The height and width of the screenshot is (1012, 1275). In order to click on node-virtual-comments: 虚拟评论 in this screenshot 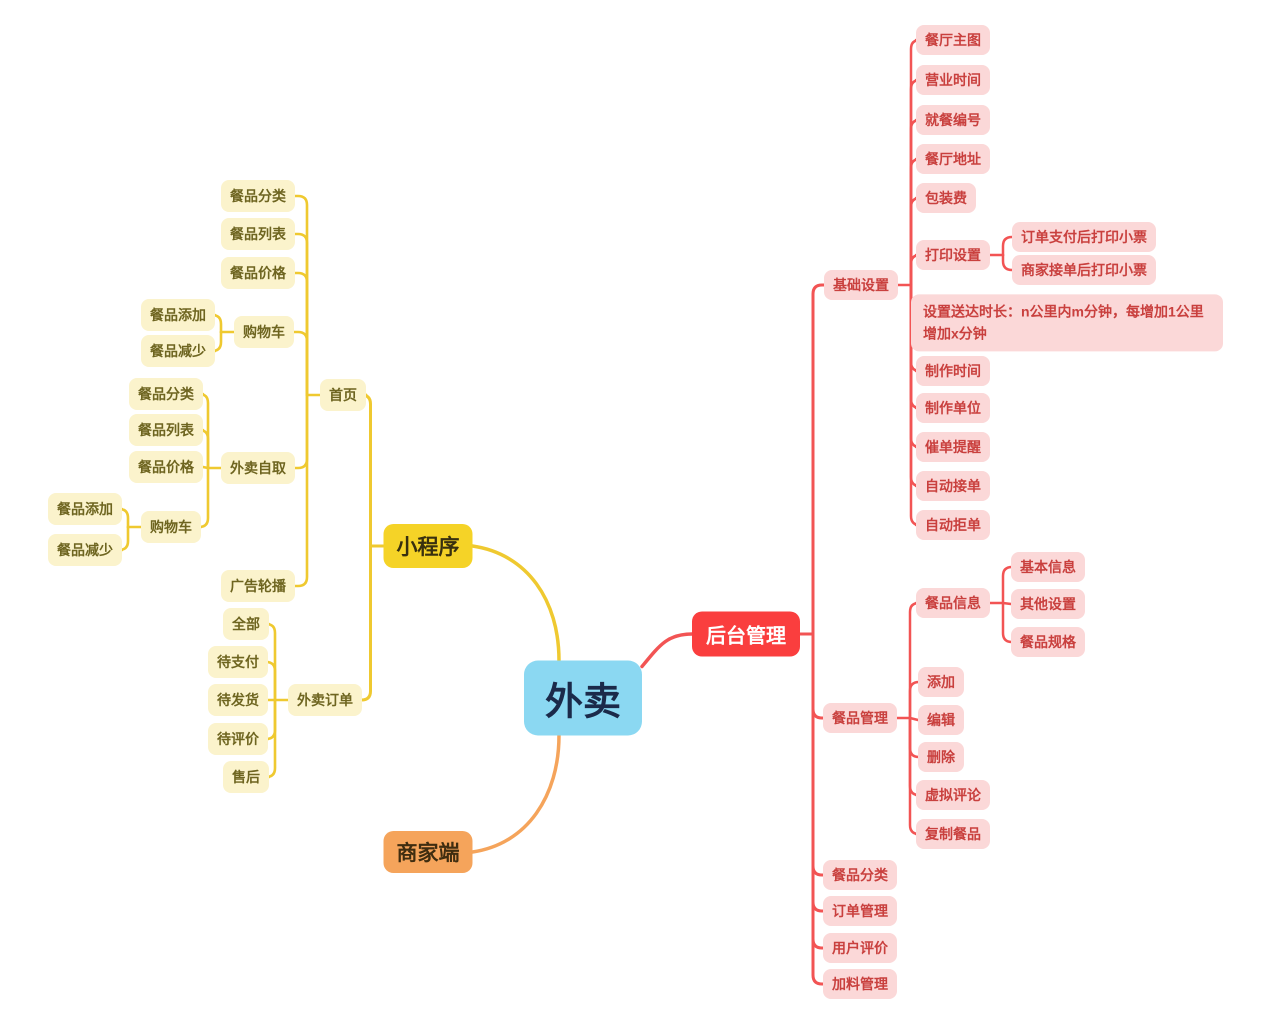, I will do `click(953, 795)`.